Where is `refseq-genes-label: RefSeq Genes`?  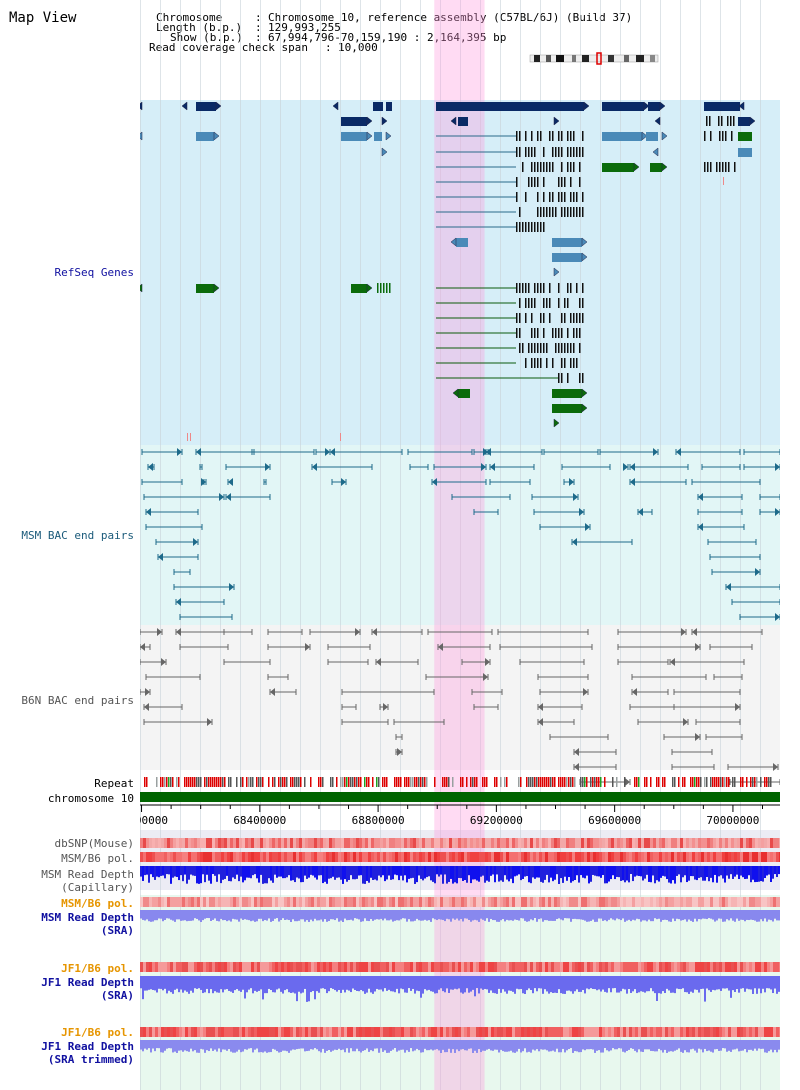 refseq-genes-label: RefSeq Genes is located at coordinates (94, 272).